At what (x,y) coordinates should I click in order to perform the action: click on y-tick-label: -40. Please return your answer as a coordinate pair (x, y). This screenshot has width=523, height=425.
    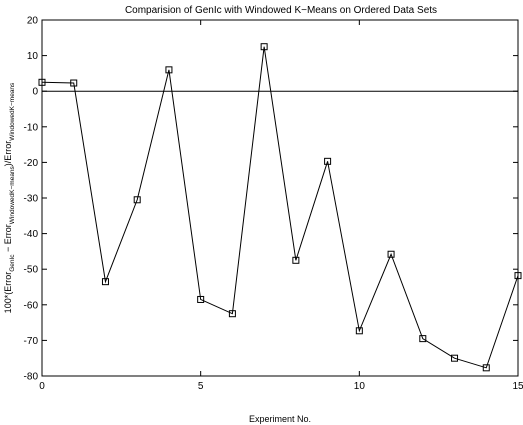
    Looking at the image, I should click on (31, 234).